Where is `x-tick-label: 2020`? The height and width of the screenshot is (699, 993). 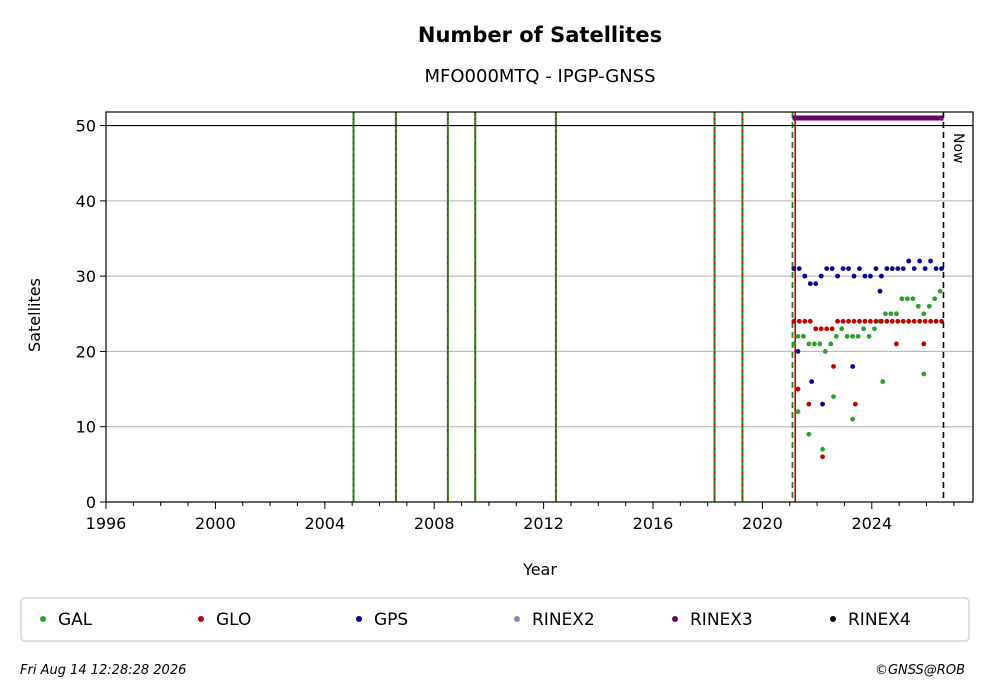 x-tick-label: 2020 is located at coordinates (762, 523).